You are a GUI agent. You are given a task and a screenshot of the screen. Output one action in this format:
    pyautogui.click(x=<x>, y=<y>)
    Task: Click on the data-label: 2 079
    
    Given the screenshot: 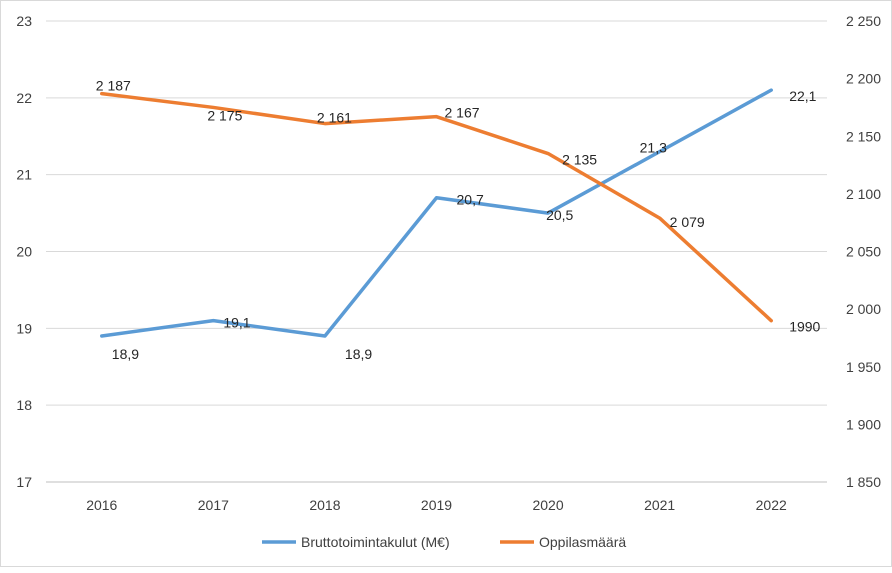 What is the action you would take?
    pyautogui.click(x=687, y=222)
    